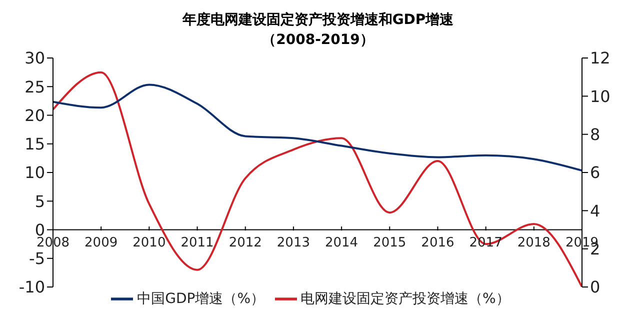 This screenshot has width=630, height=330. What do you see at coordinates (197, 243) in the screenshot?
I see `x-tick-label: 2011` at bounding box center [197, 243].